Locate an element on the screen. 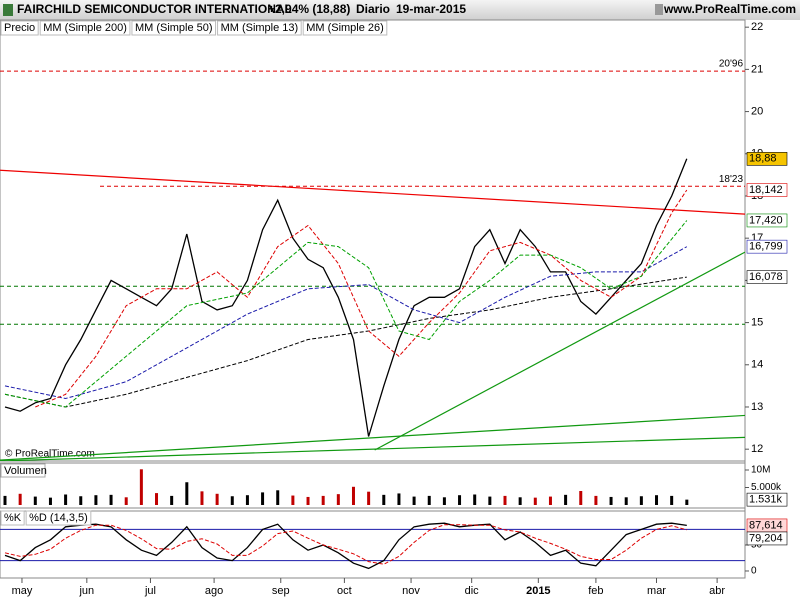  y-tick-label: 0 is located at coordinates (754, 571).